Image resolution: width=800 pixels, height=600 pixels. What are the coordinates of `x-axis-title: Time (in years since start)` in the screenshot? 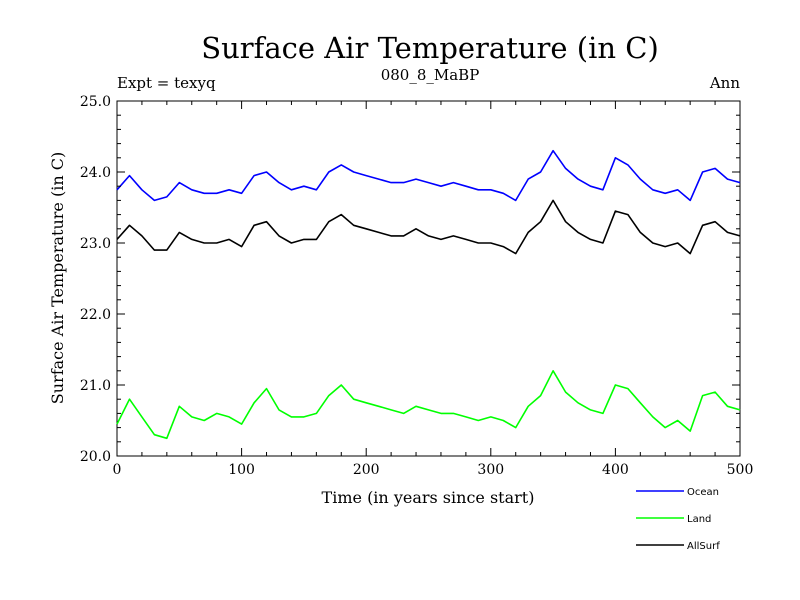 It's located at (428, 497).